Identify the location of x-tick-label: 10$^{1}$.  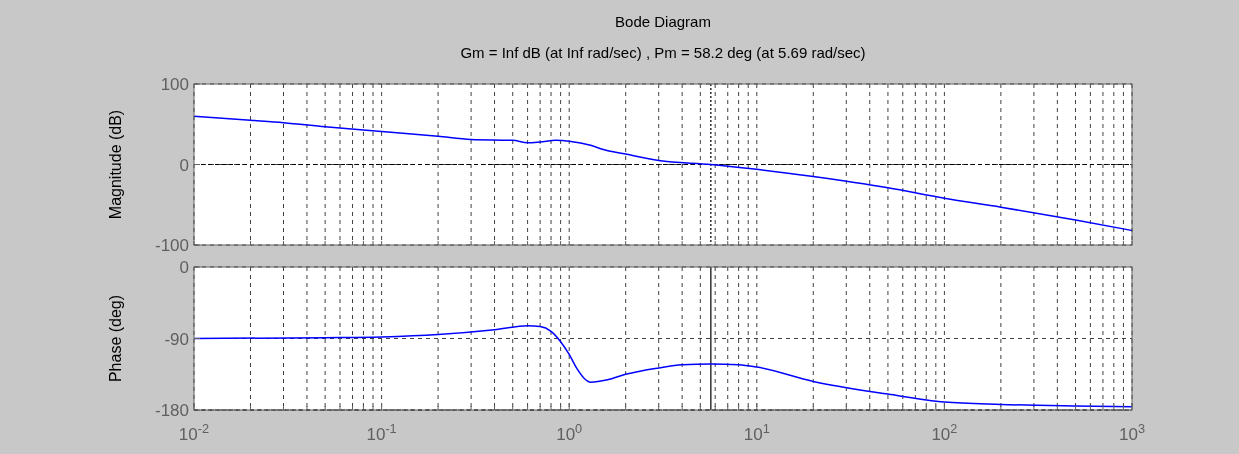
(756, 432).